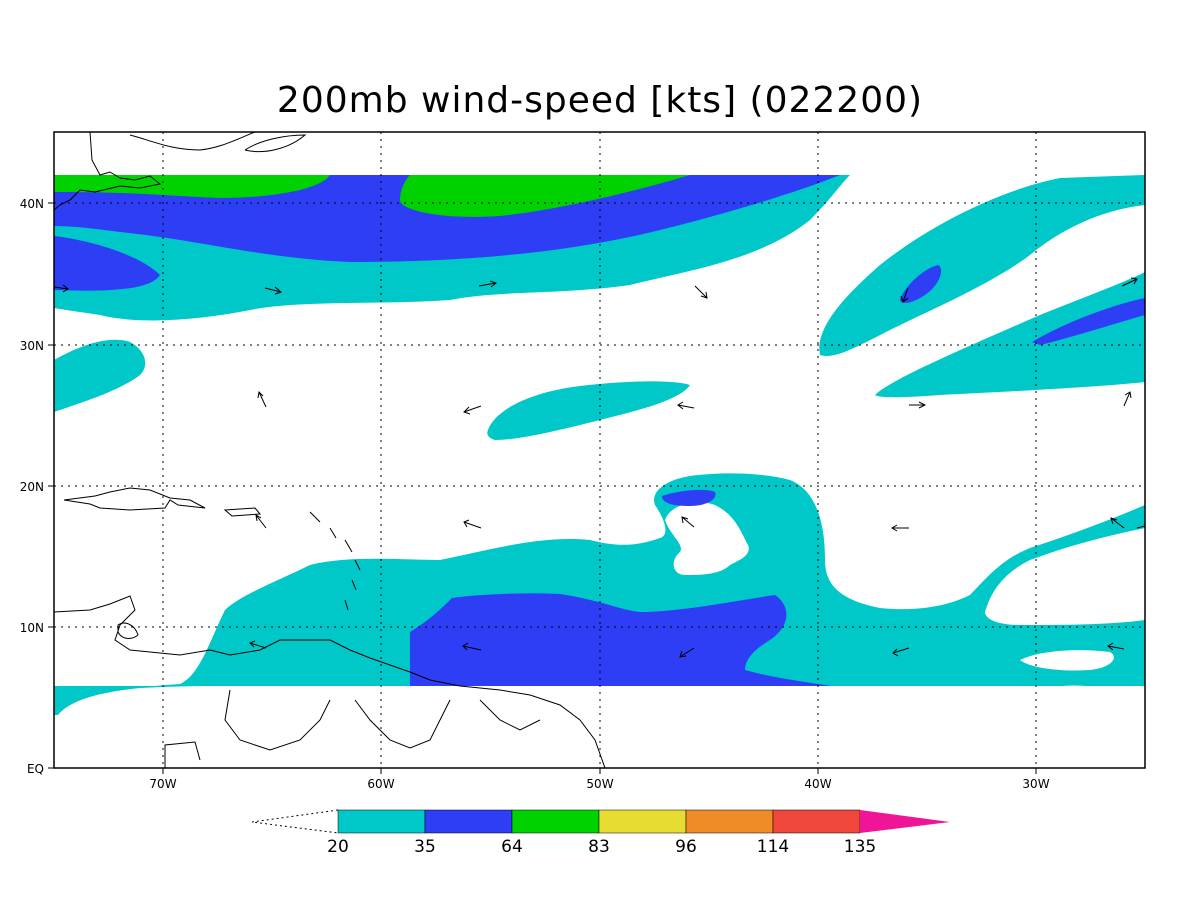  Describe the element at coordinates (32, 204) in the screenshot. I see `lat-label-40n: 40N` at that location.